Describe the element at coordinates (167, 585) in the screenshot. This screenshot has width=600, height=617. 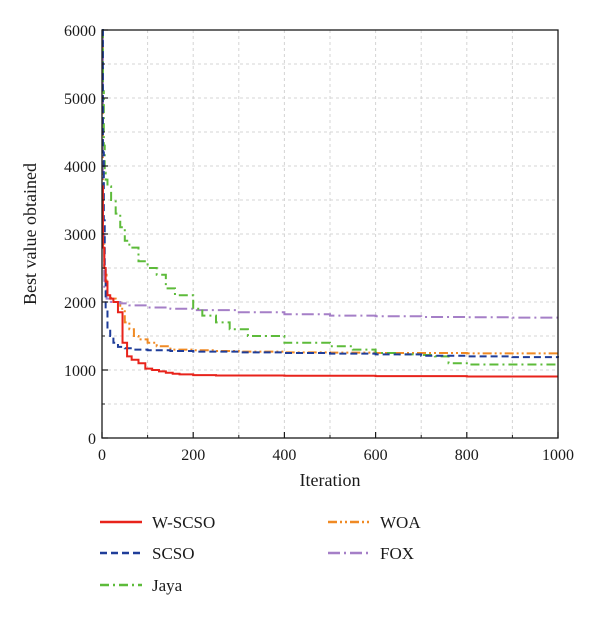
I see `legend-label: Jaya` at that location.